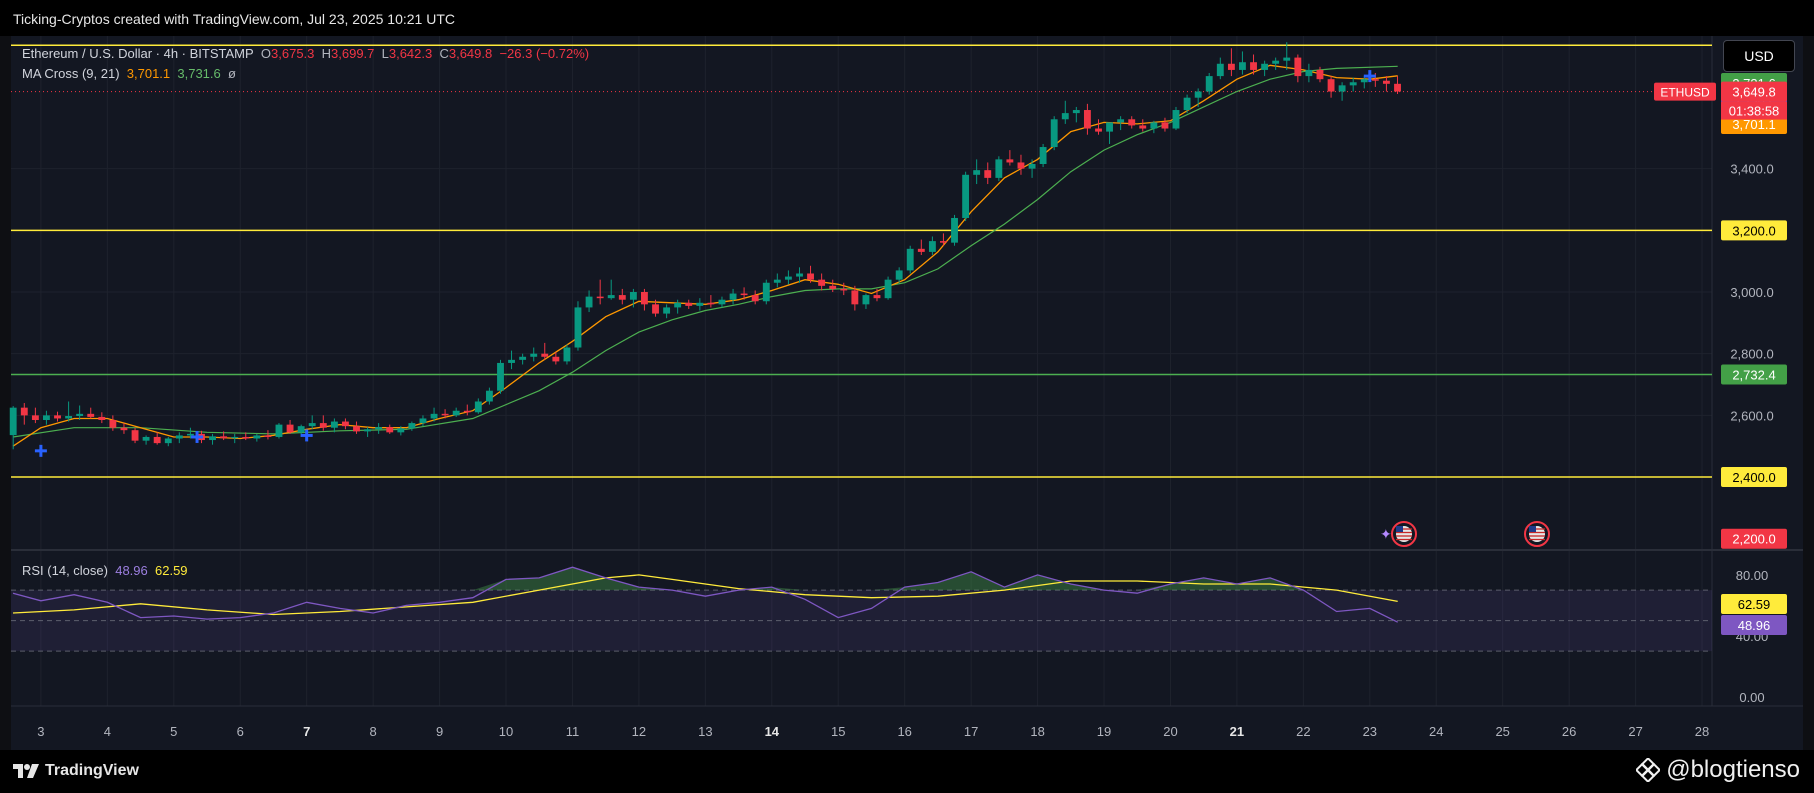 Image resolution: width=1814 pixels, height=793 pixels. I want to click on us-event-flag-icon, so click(1537, 534).